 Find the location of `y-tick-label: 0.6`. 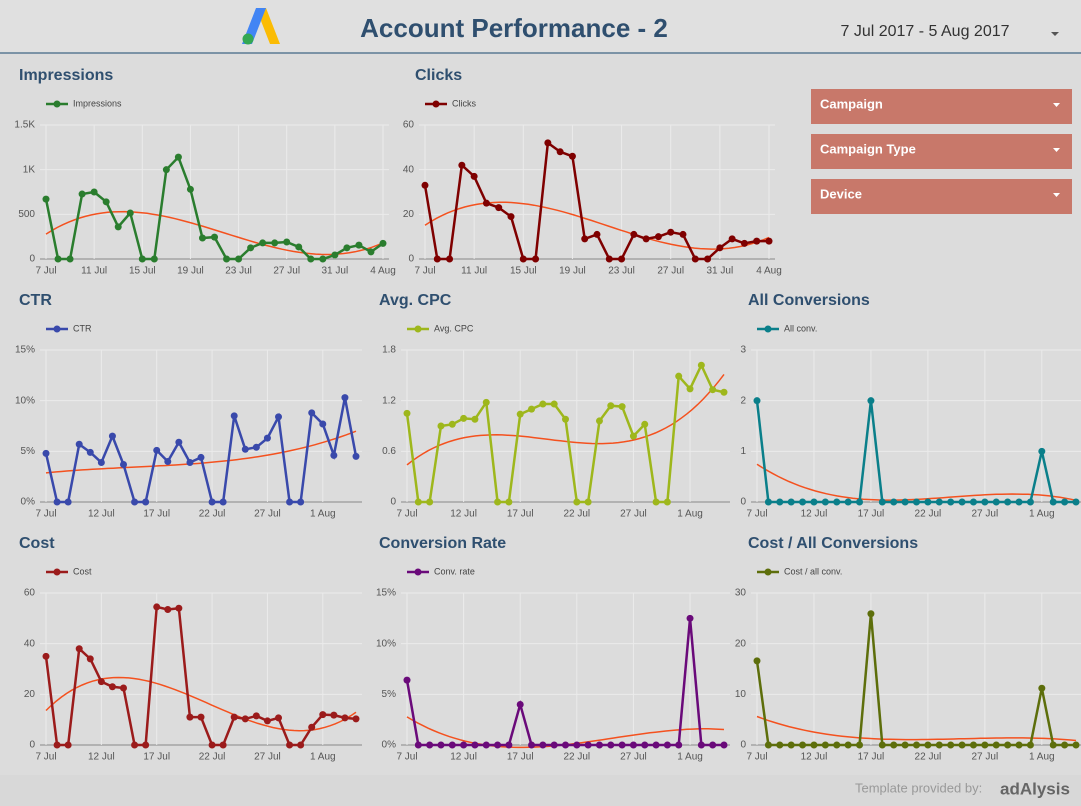

y-tick-label: 0.6 is located at coordinates (389, 451).